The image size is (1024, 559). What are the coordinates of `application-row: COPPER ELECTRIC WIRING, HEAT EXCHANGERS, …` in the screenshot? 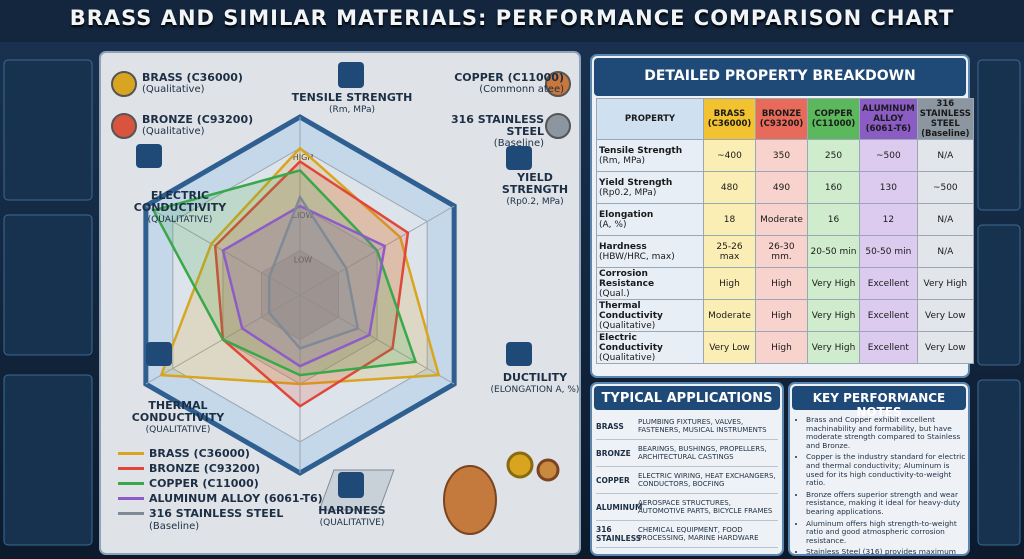 It's located at (687, 480).